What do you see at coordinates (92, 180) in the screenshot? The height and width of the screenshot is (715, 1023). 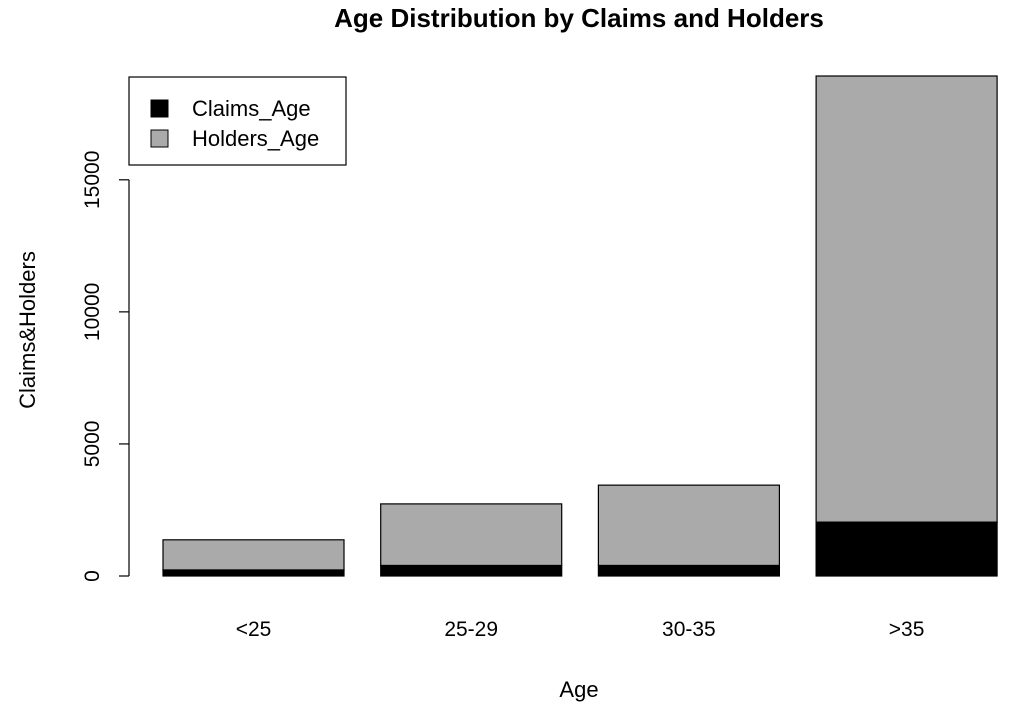 I see `y-tick-label: 15000` at bounding box center [92, 180].